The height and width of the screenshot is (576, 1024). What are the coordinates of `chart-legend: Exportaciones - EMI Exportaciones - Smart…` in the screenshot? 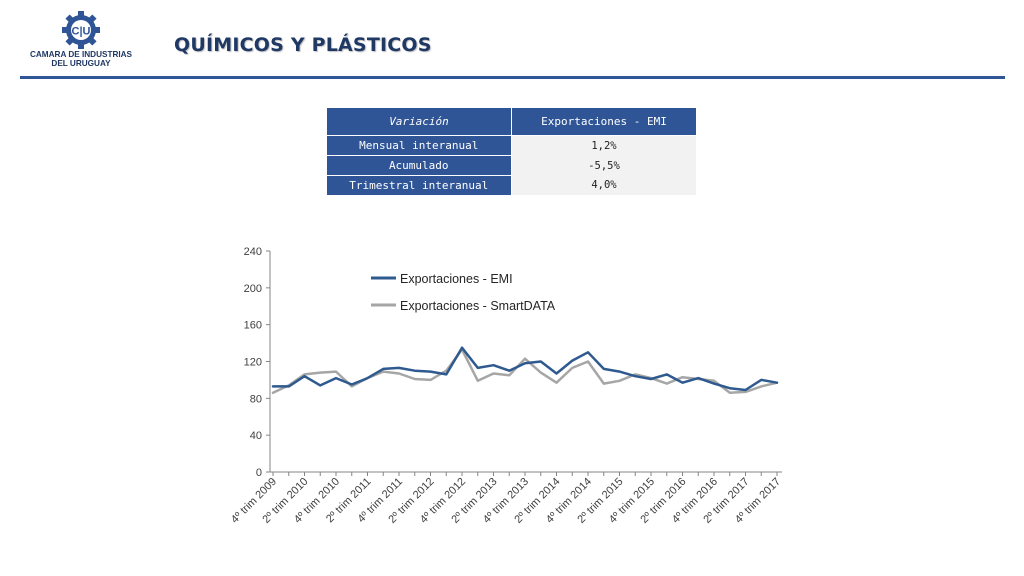 It's located at (463, 292).